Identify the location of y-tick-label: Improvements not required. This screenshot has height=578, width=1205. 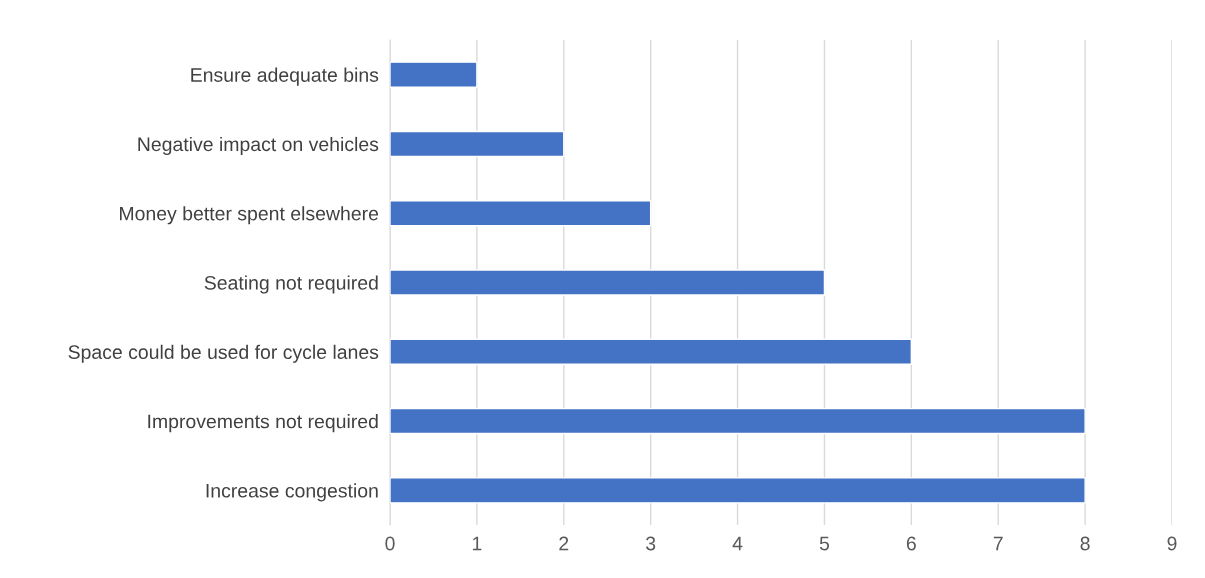
(263, 423).